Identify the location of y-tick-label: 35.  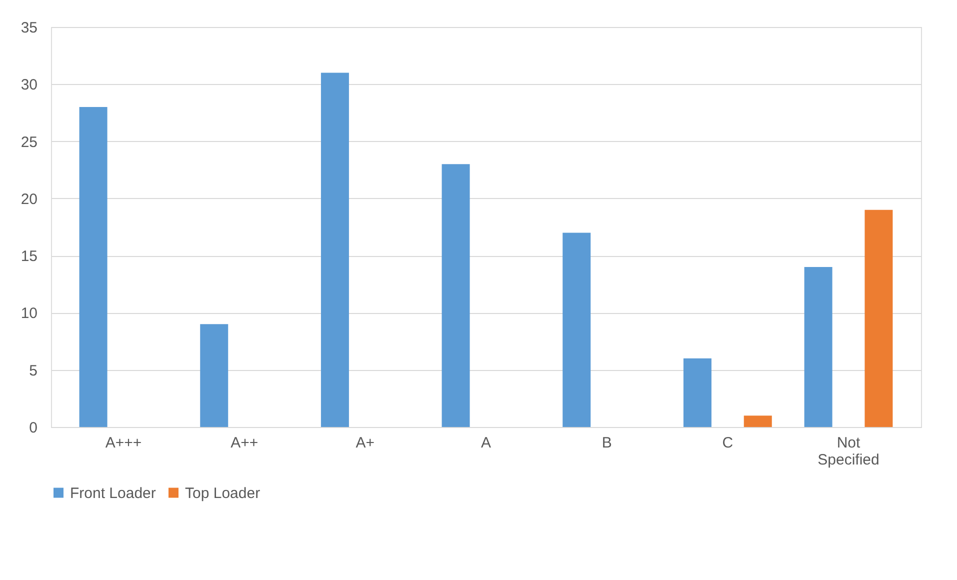
(29, 28).